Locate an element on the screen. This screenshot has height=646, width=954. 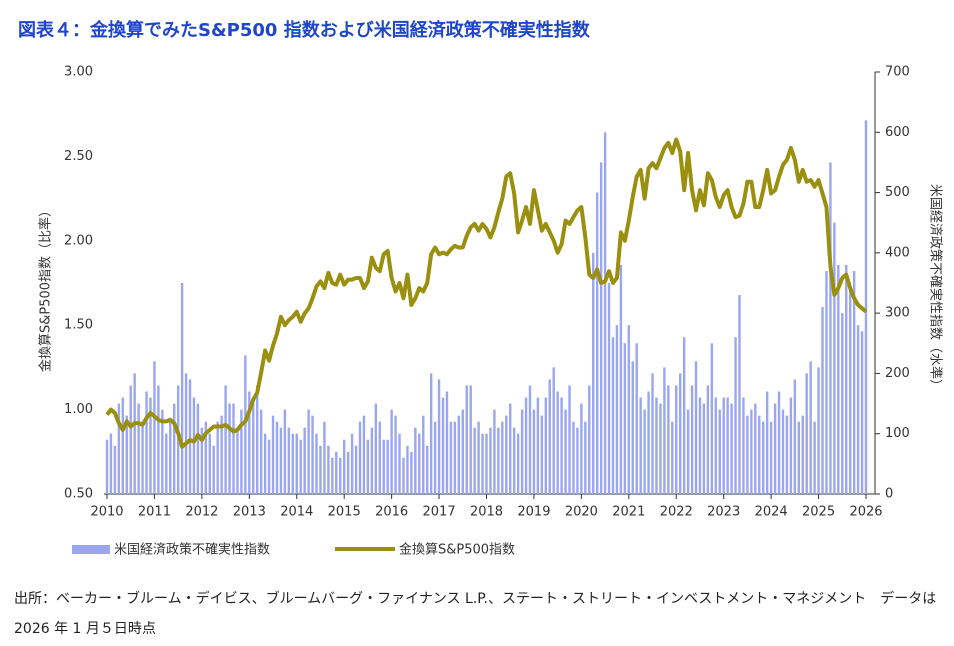
y-tick-label: 2.00 is located at coordinates (78, 240).